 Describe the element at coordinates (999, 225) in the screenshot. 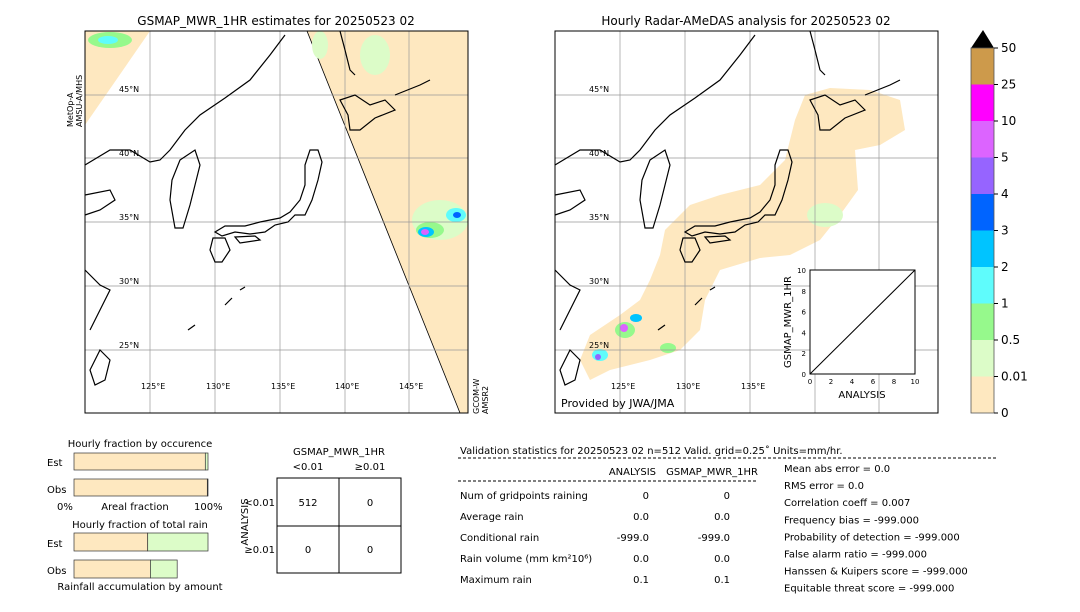

I see `colorbar: 0 0.01 0.5 1 2 3 4 5 10 25 50` at that location.